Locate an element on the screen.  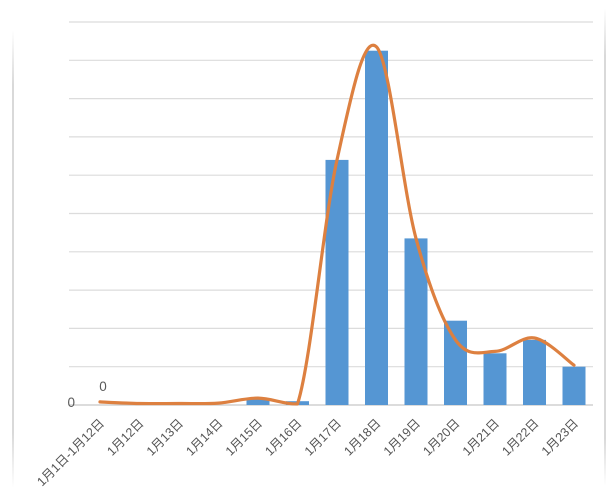
x-tick-label: 1月12日 is located at coordinates (125, 437).